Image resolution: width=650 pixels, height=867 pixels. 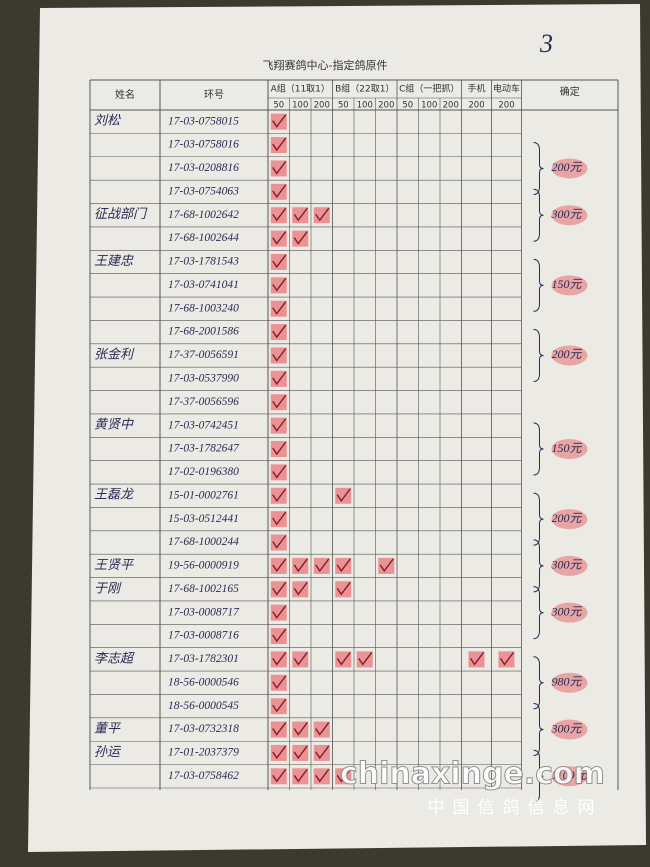 What do you see at coordinates (203, 542) in the screenshot?
I see `ring-number: 17-68-1000244` at bounding box center [203, 542].